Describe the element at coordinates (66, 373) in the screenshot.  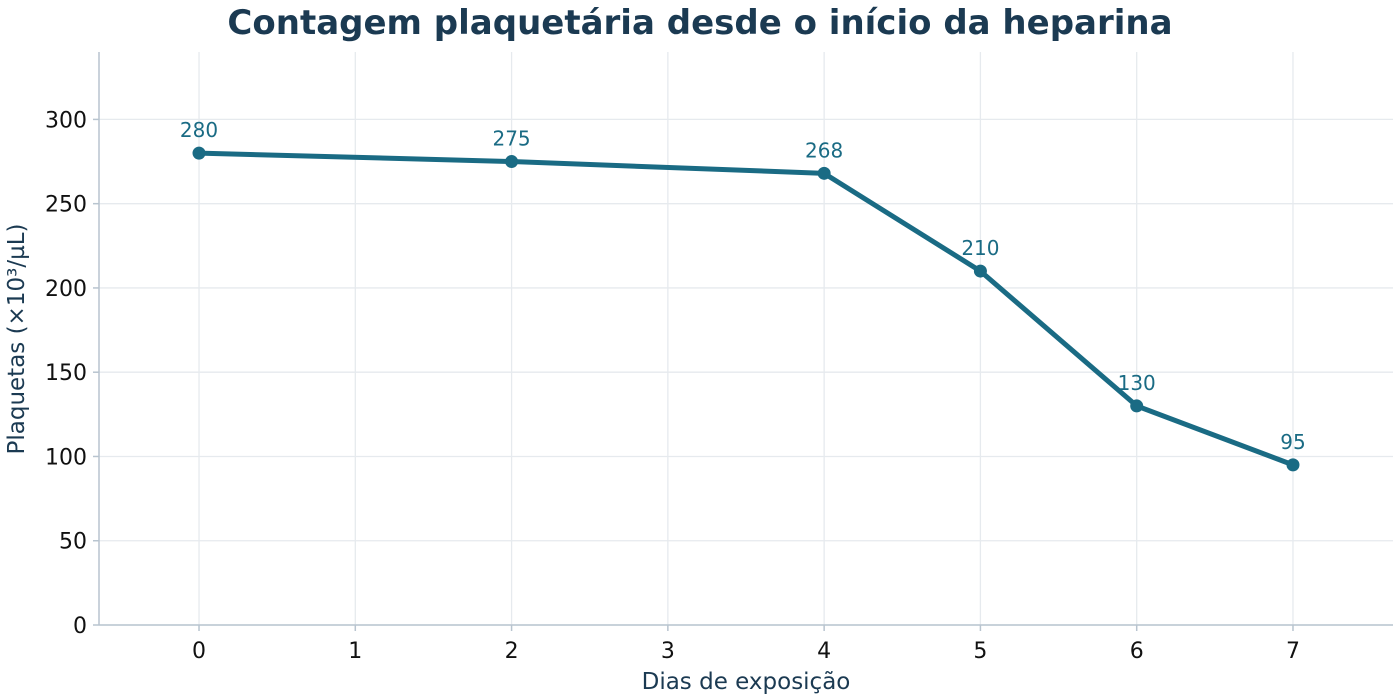
I see `y-tick-label: 150` at that location.